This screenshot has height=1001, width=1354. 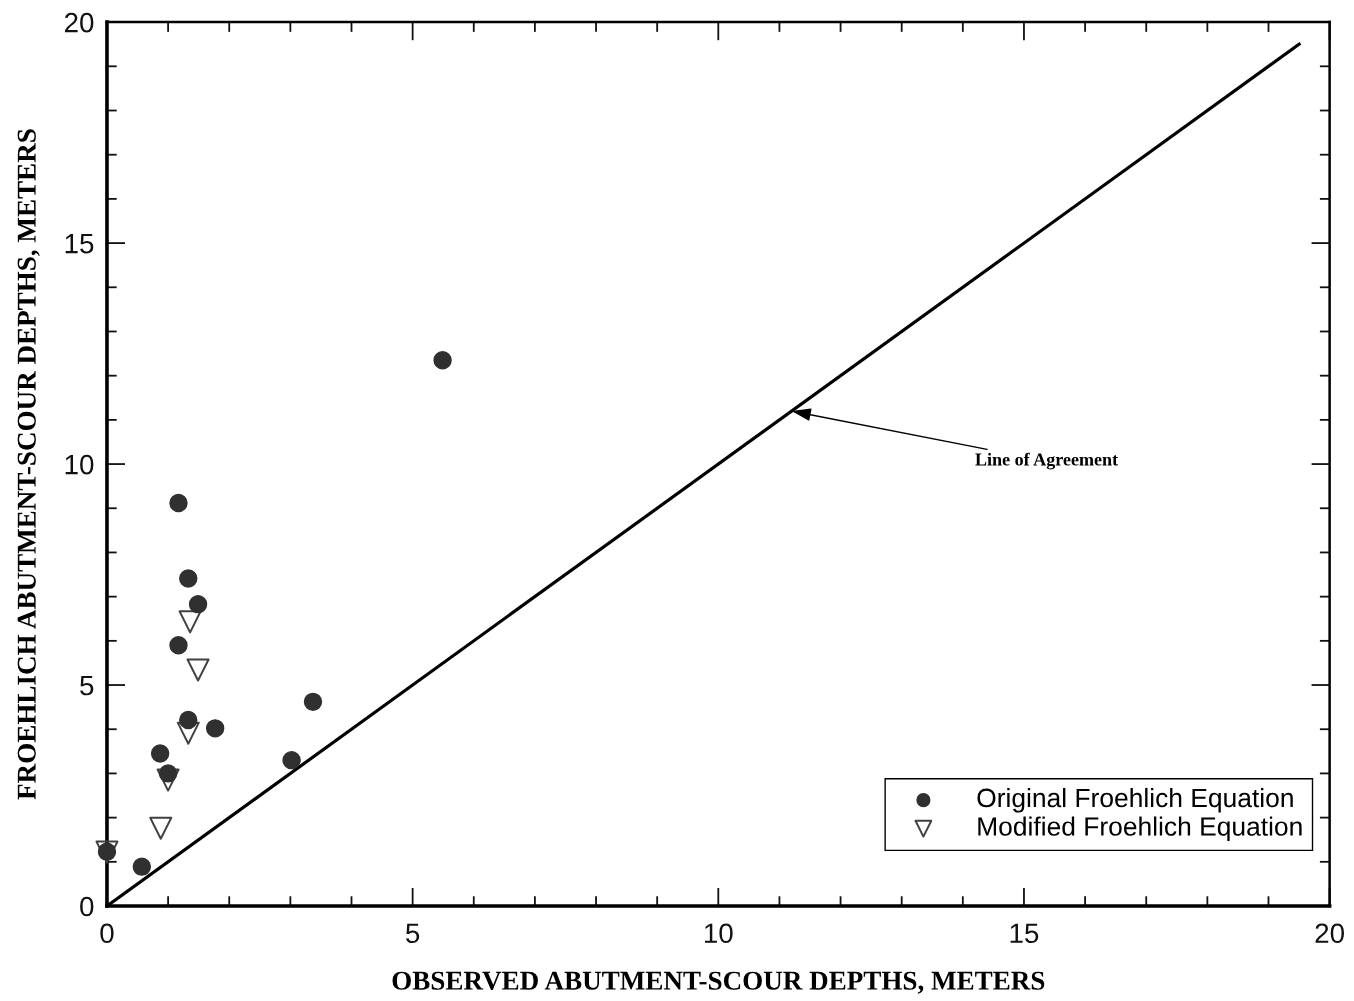 What do you see at coordinates (79, 244) in the screenshot?
I see `y-tick-label: 15` at bounding box center [79, 244].